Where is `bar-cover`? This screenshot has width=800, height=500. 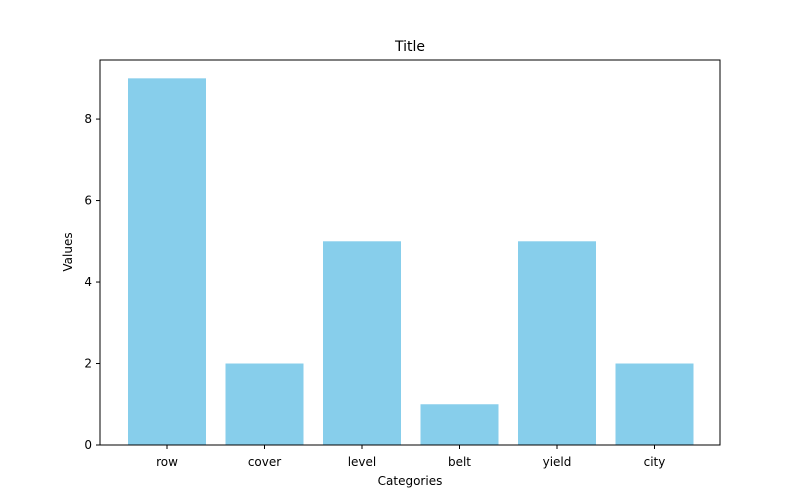
bar-cover is located at coordinates (264, 404).